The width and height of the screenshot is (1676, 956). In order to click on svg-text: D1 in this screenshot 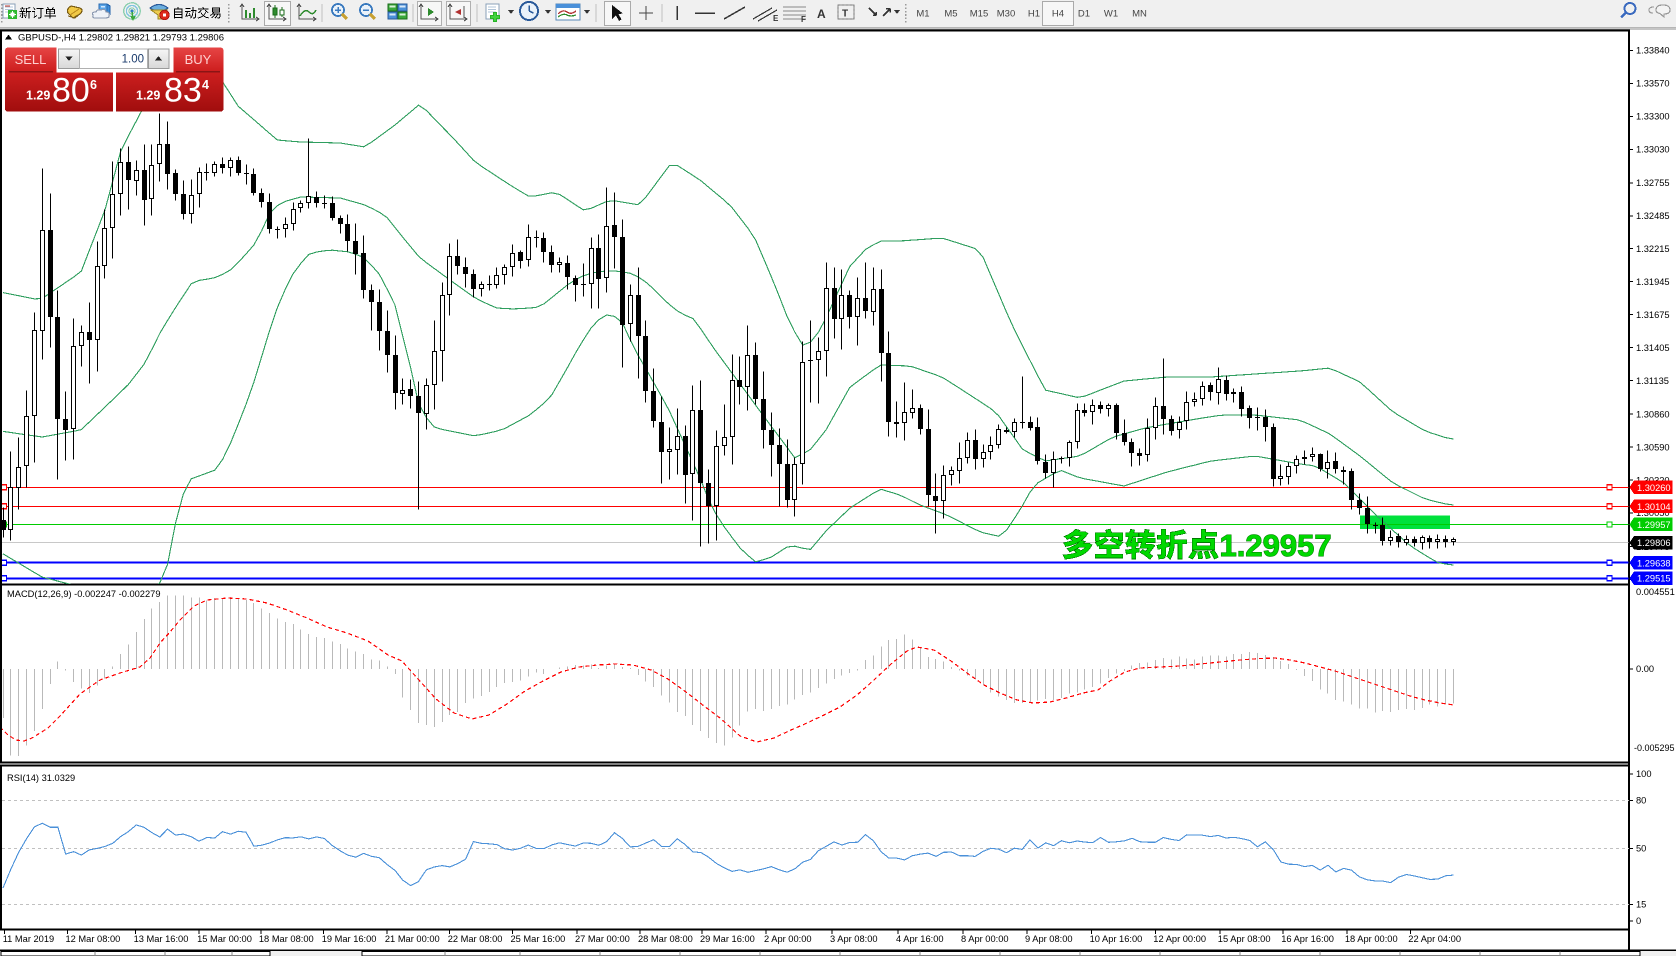, I will do `click(1084, 14)`.